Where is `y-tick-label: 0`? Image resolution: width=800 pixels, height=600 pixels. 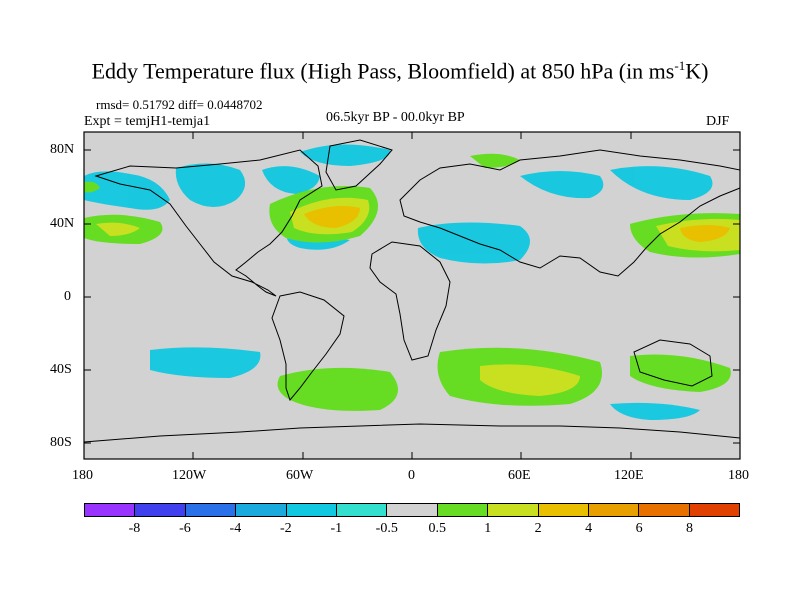
y-tick-label: 0 is located at coordinates (67, 296).